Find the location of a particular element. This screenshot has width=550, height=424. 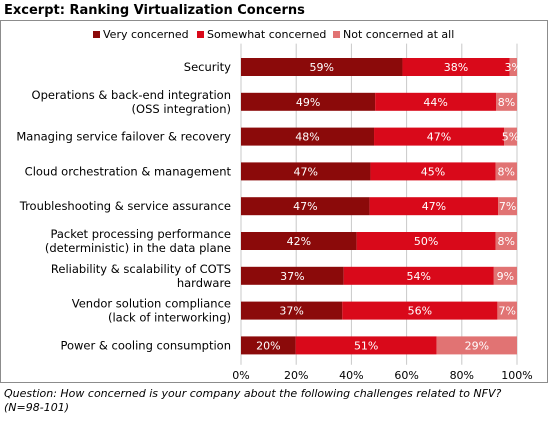

category-label: Packet processing performance is located at coordinates (140, 234).